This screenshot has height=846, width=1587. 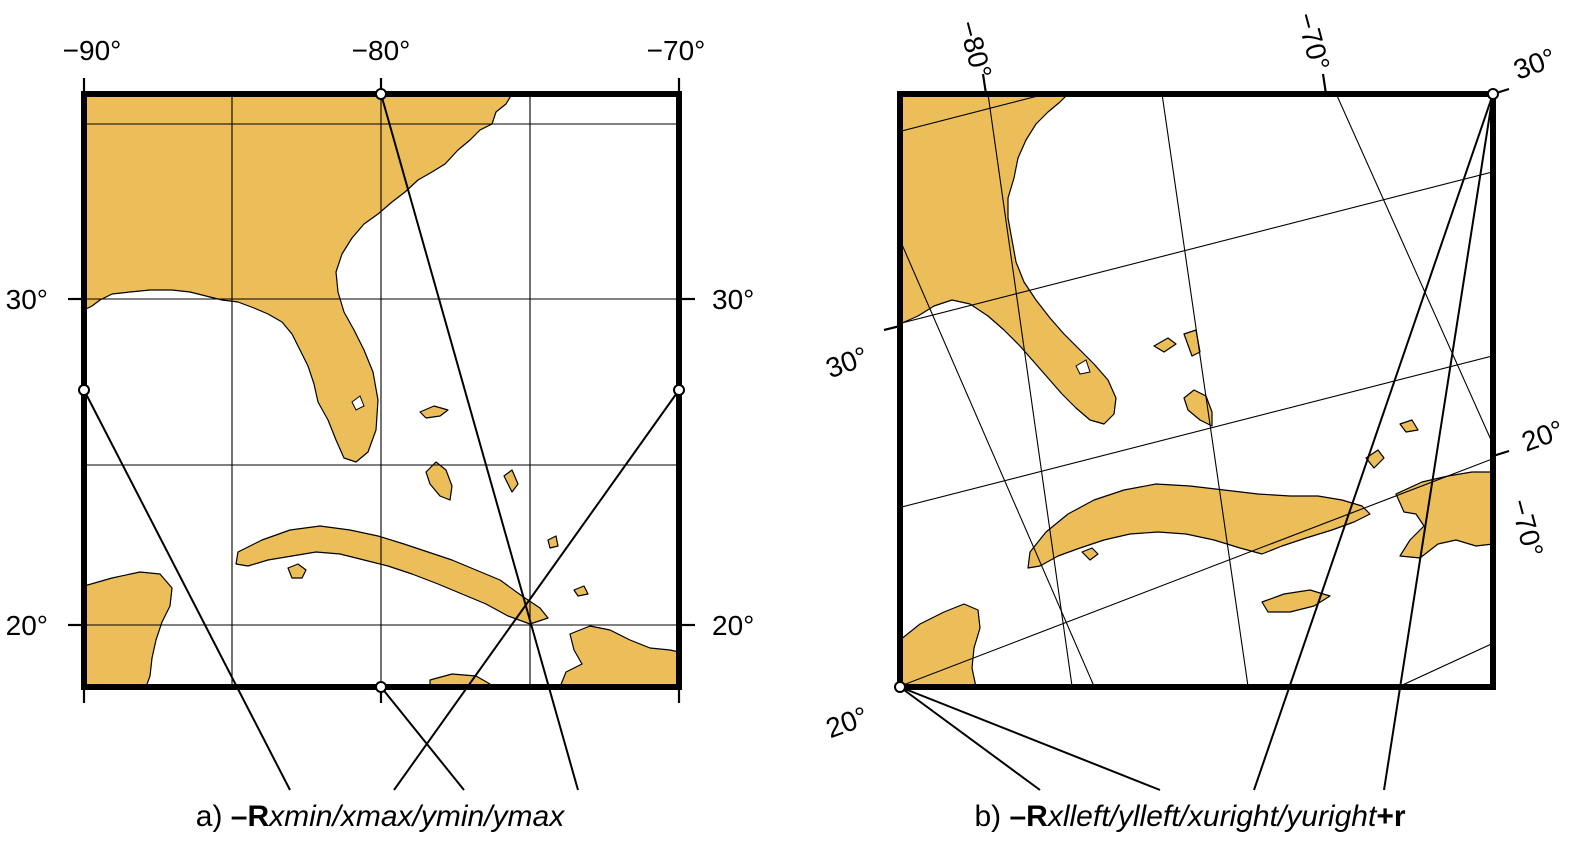 I want to click on map-a-marker-west, so click(x=84, y=390).